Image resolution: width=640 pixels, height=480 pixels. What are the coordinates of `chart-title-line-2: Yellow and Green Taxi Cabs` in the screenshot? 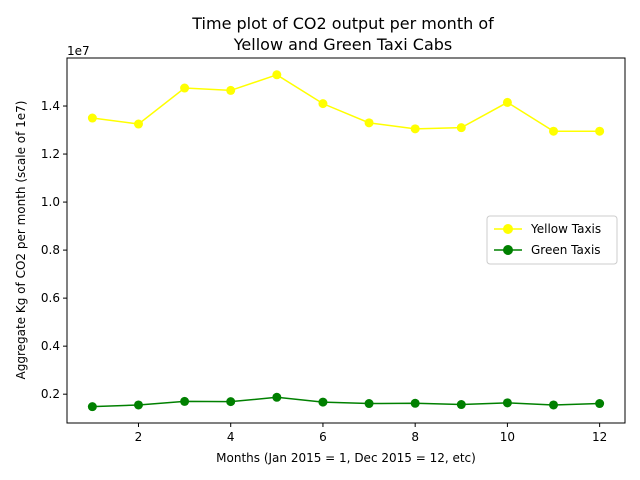 It's located at (342, 44).